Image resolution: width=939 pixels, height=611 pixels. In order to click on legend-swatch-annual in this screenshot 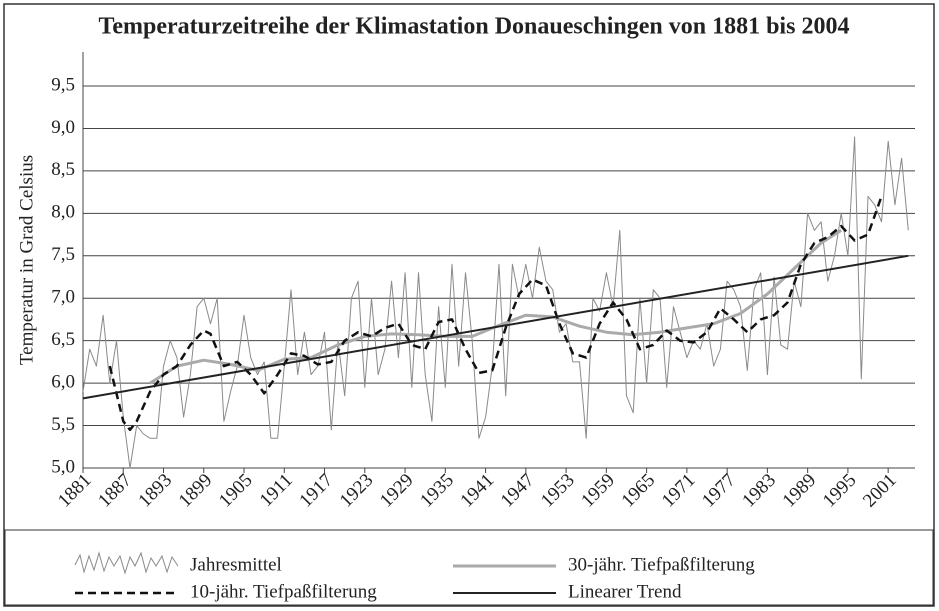, I will do `click(126, 563)`.